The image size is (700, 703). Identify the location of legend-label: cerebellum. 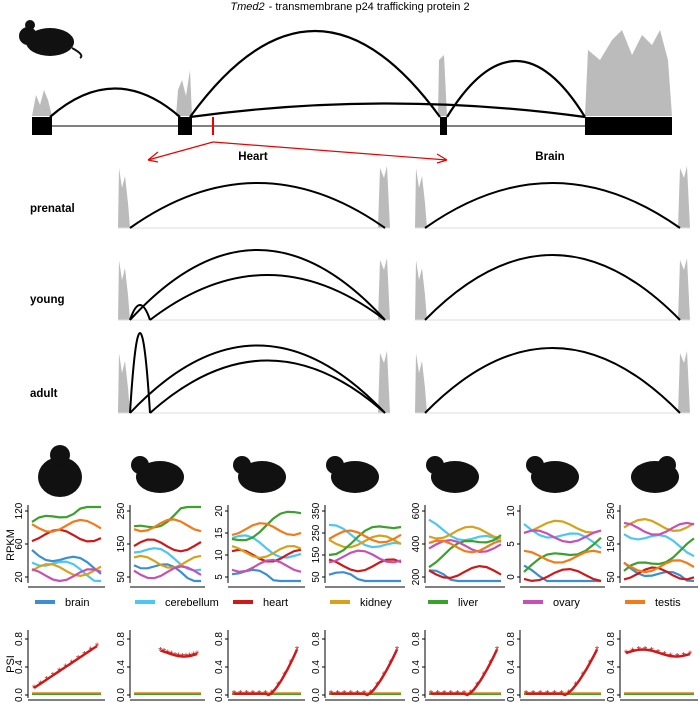
(192, 603).